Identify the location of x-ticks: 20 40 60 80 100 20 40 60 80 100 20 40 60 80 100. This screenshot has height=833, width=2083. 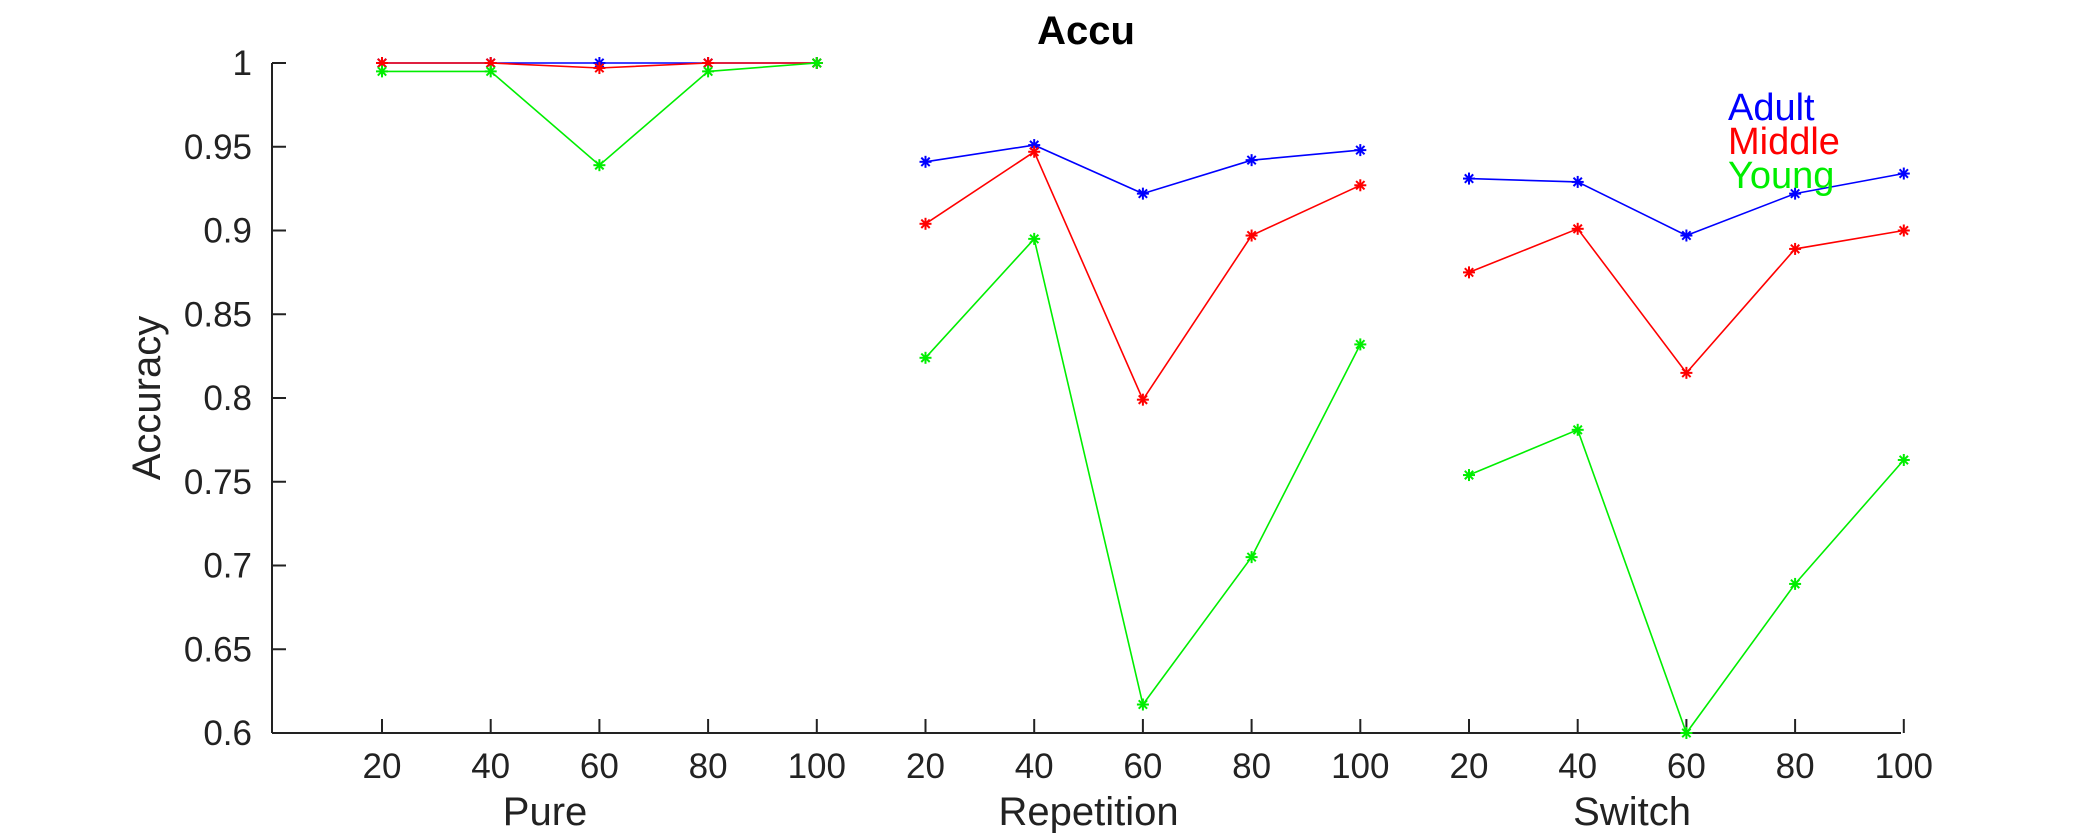
(1148, 752).